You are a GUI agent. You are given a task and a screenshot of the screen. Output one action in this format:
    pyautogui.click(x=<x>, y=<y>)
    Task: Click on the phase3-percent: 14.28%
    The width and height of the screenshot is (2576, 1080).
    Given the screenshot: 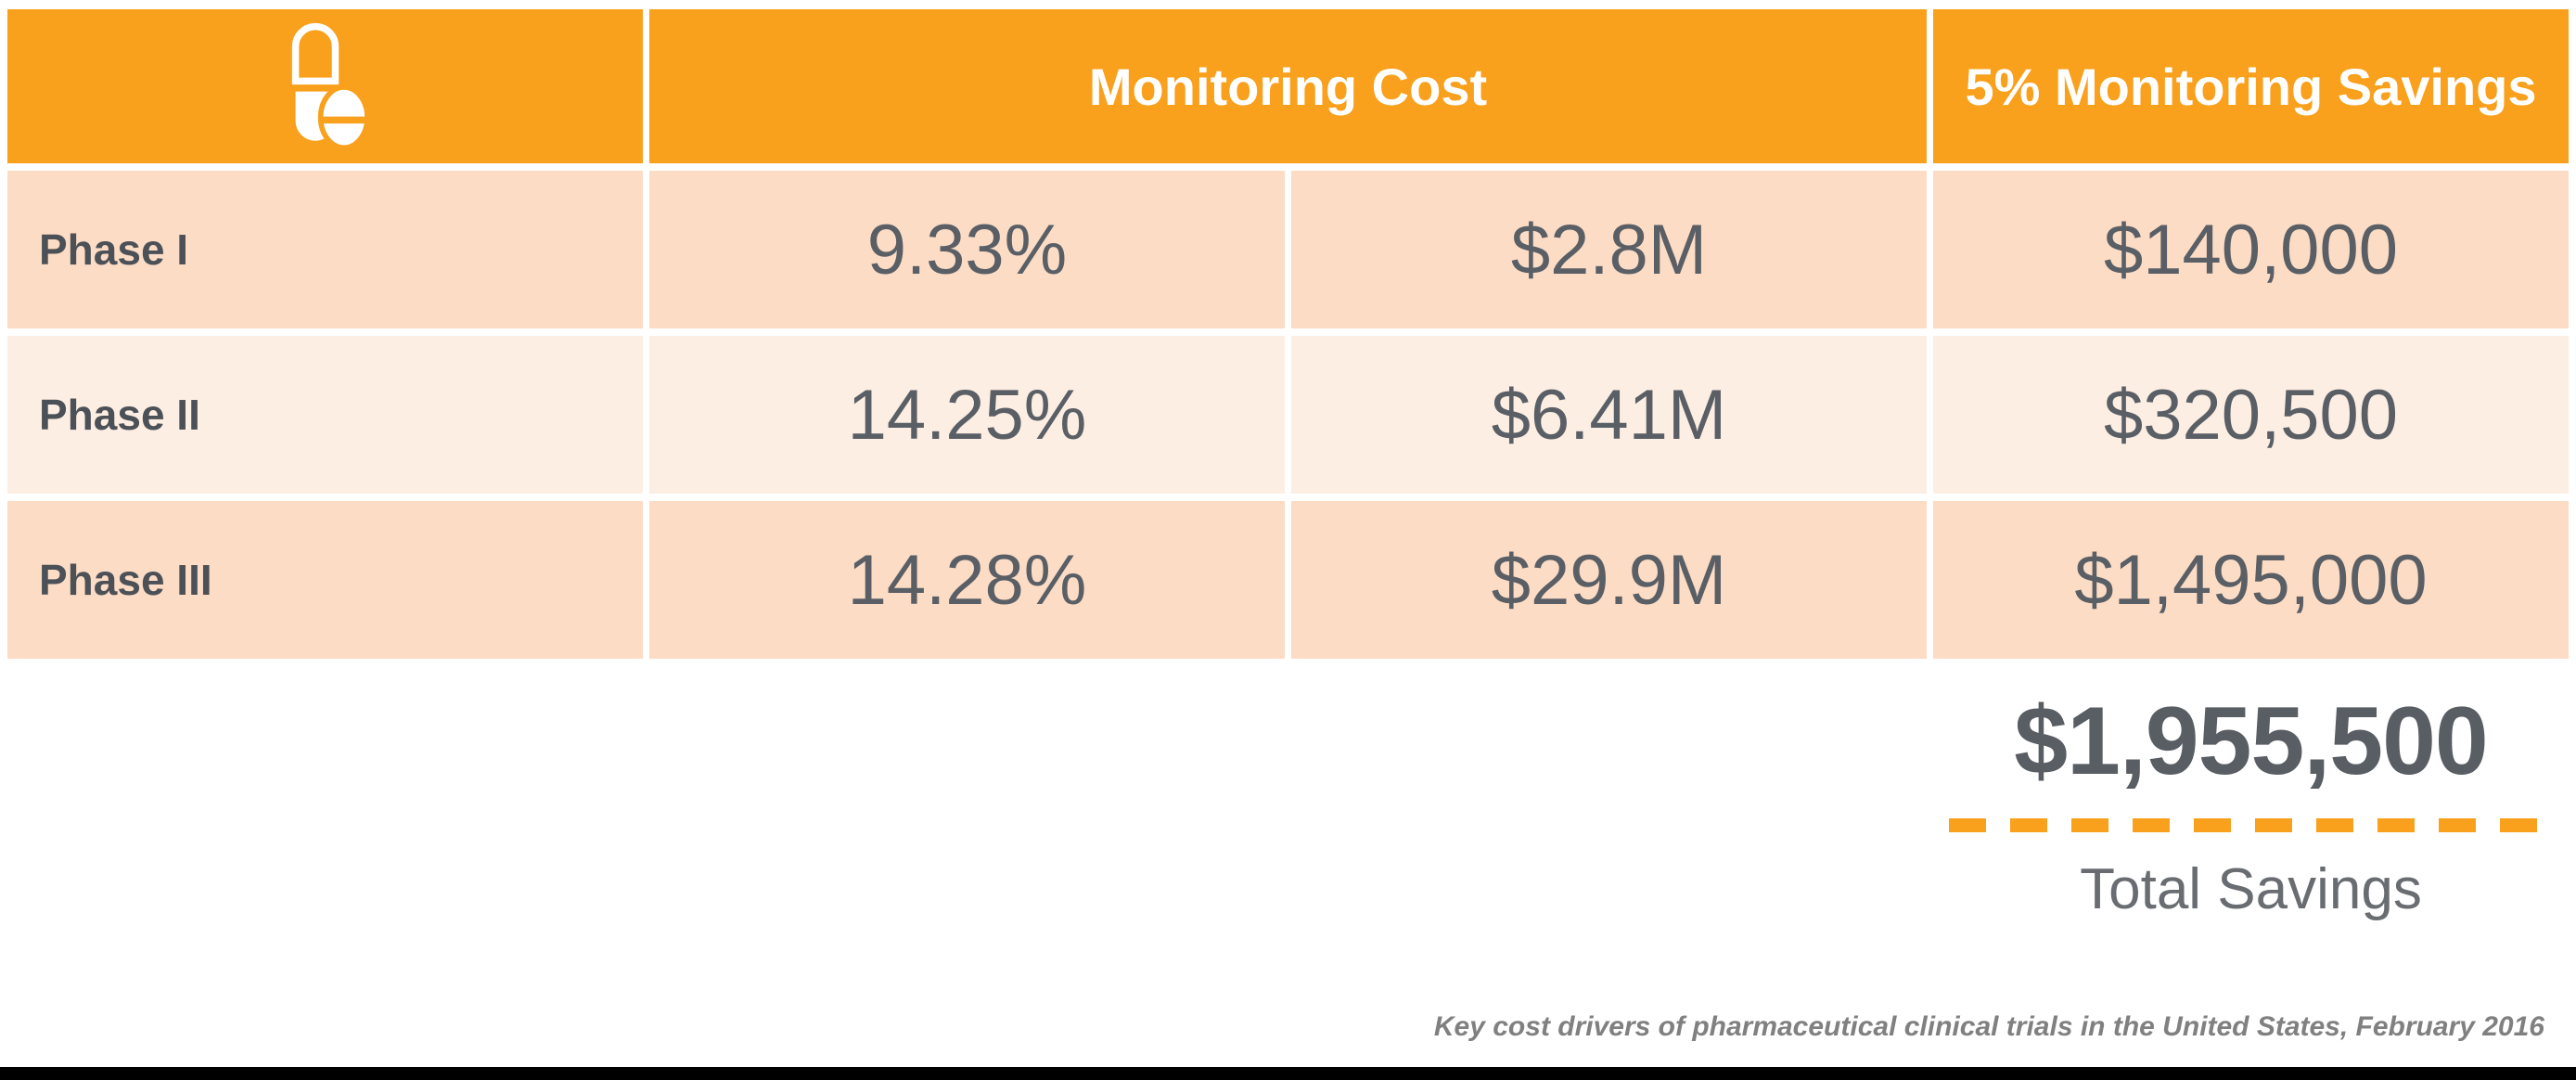 What is the action you would take?
    pyautogui.click(x=967, y=580)
    